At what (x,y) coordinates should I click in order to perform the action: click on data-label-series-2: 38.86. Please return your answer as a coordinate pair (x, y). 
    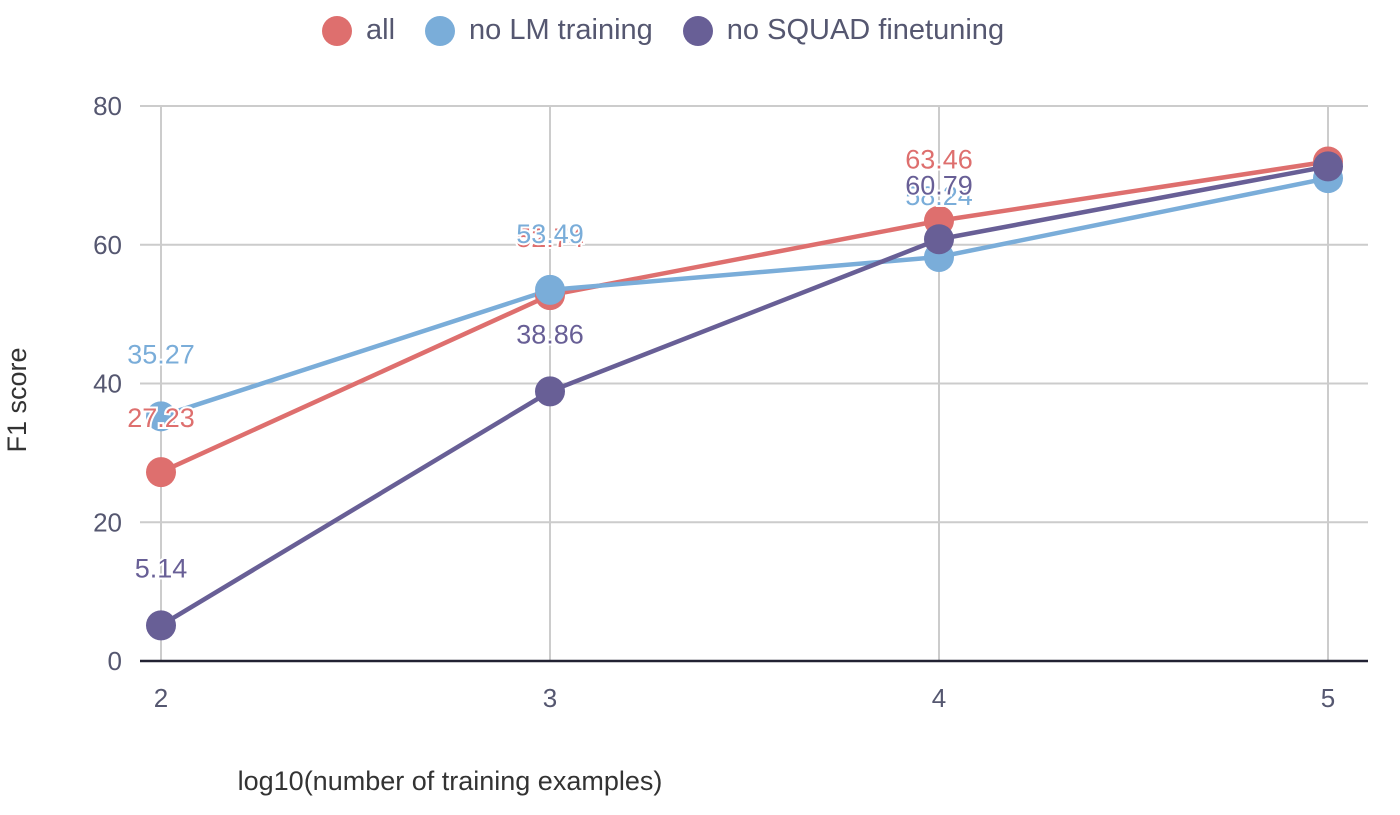
    Looking at the image, I should click on (550, 334).